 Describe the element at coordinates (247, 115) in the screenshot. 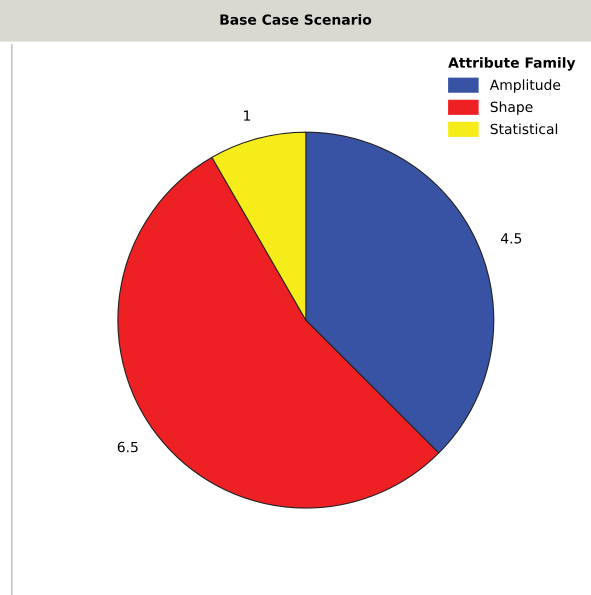

I see `data-label: 1` at that location.